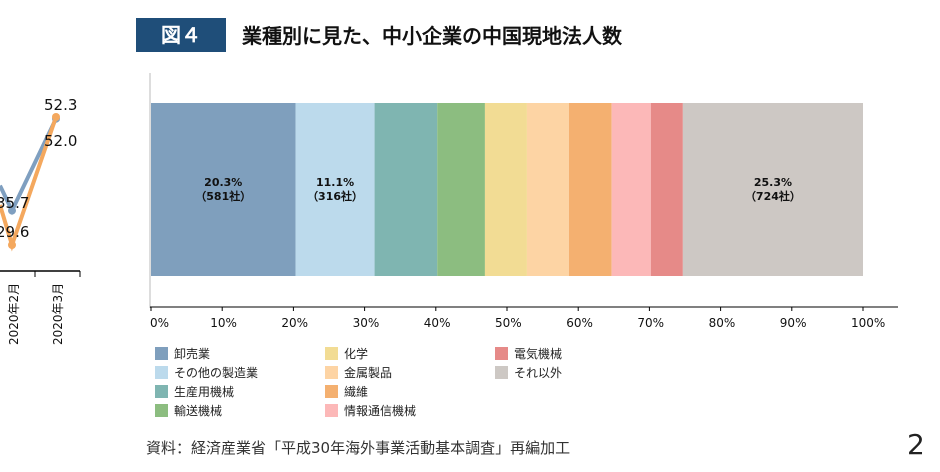 This screenshot has height=472, width=940. I want to click on data-label: 29.6, so click(14, 232).